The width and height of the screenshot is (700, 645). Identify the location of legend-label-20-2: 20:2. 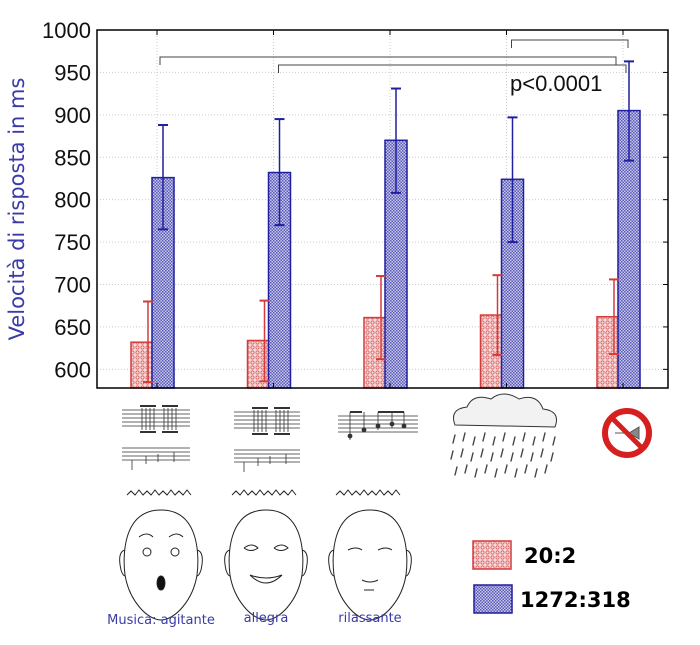
(550, 556).